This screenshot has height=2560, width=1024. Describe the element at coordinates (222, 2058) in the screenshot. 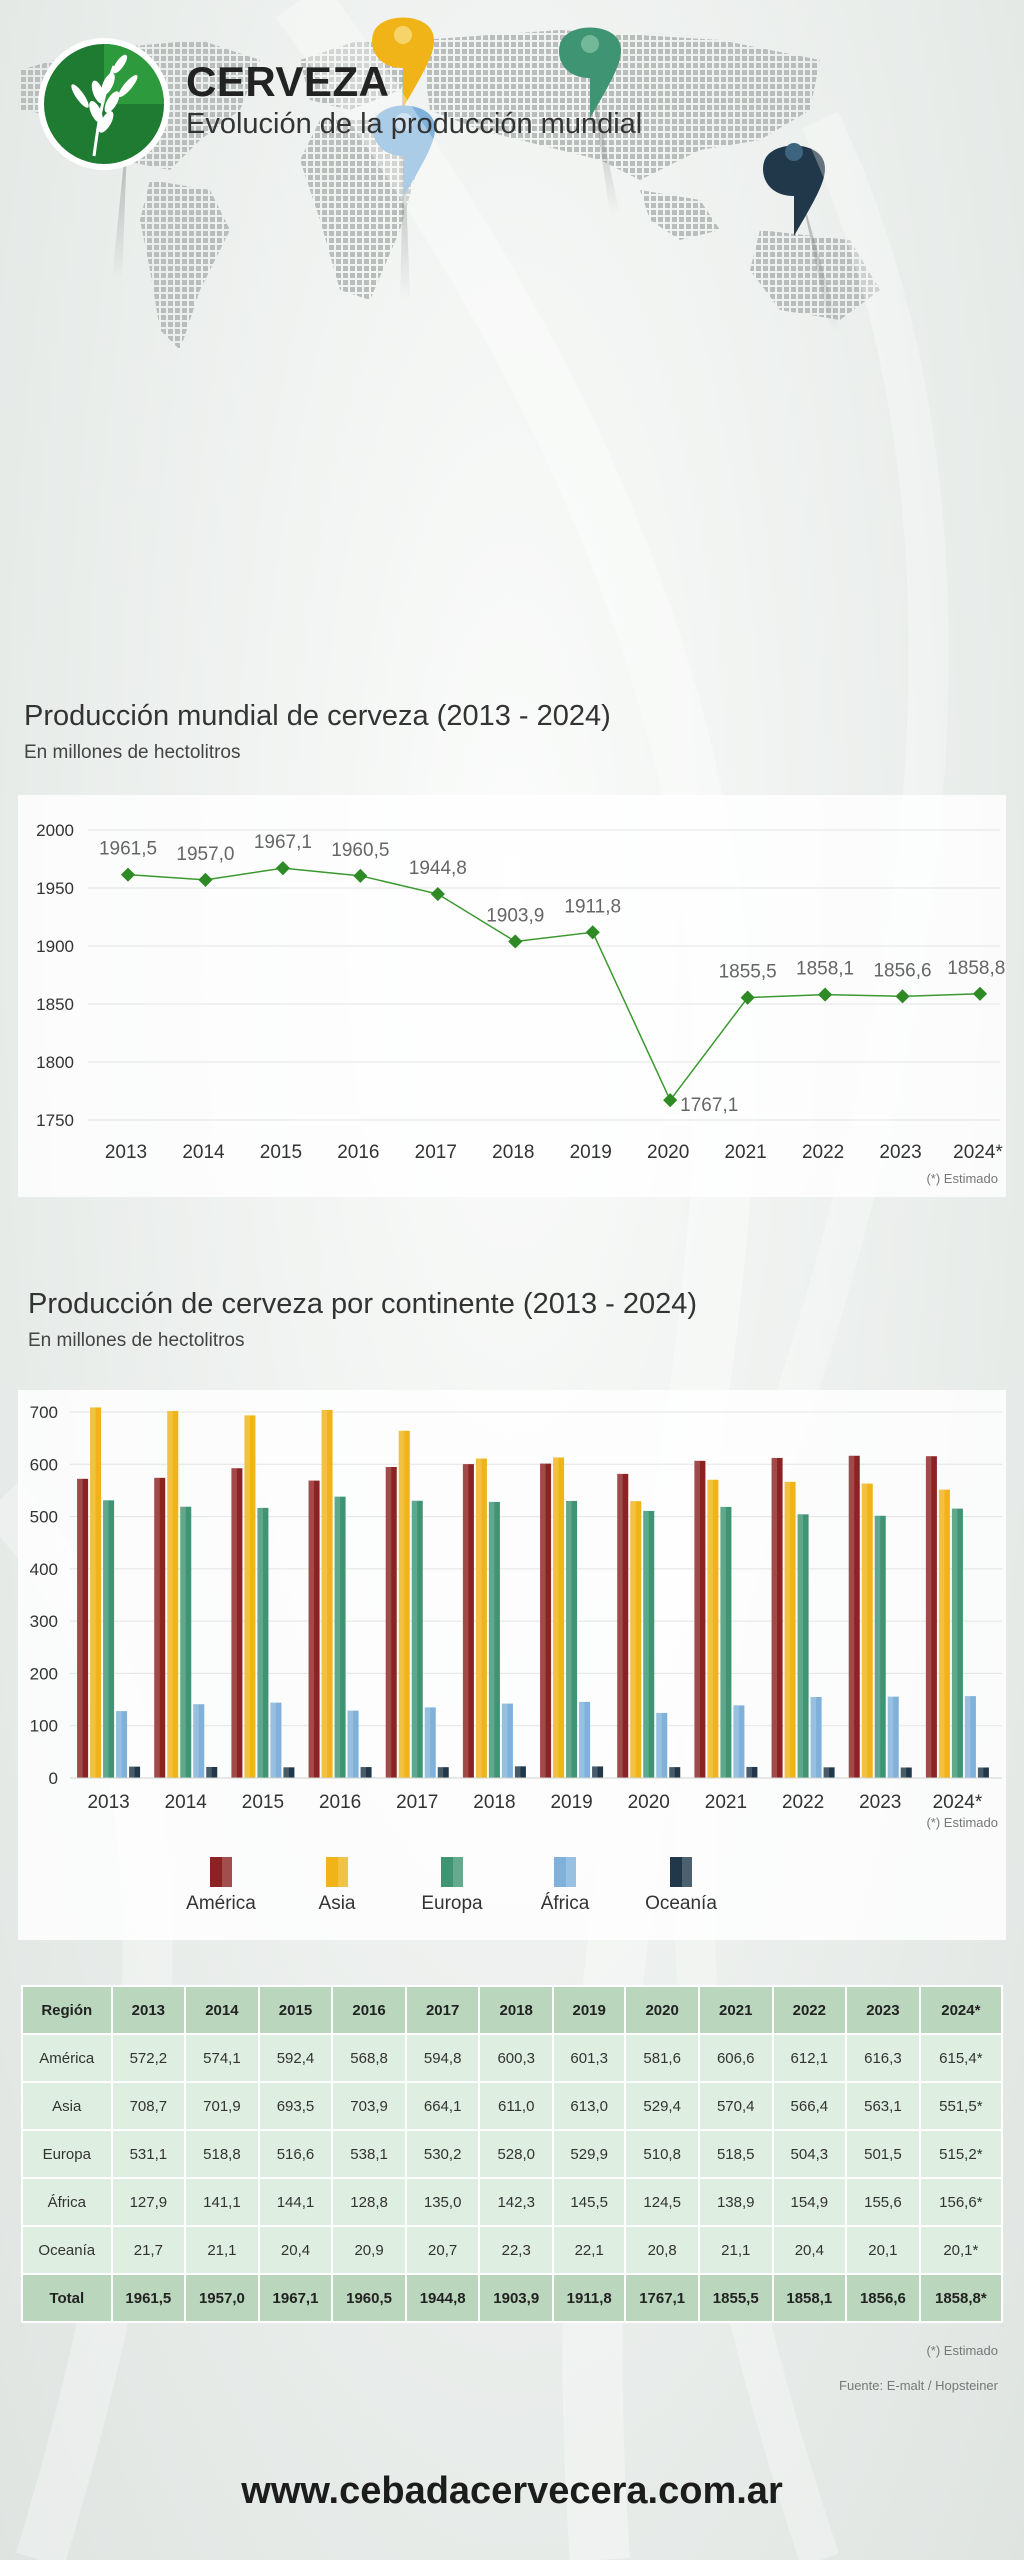

I see `table-cell: 574,1` at that location.